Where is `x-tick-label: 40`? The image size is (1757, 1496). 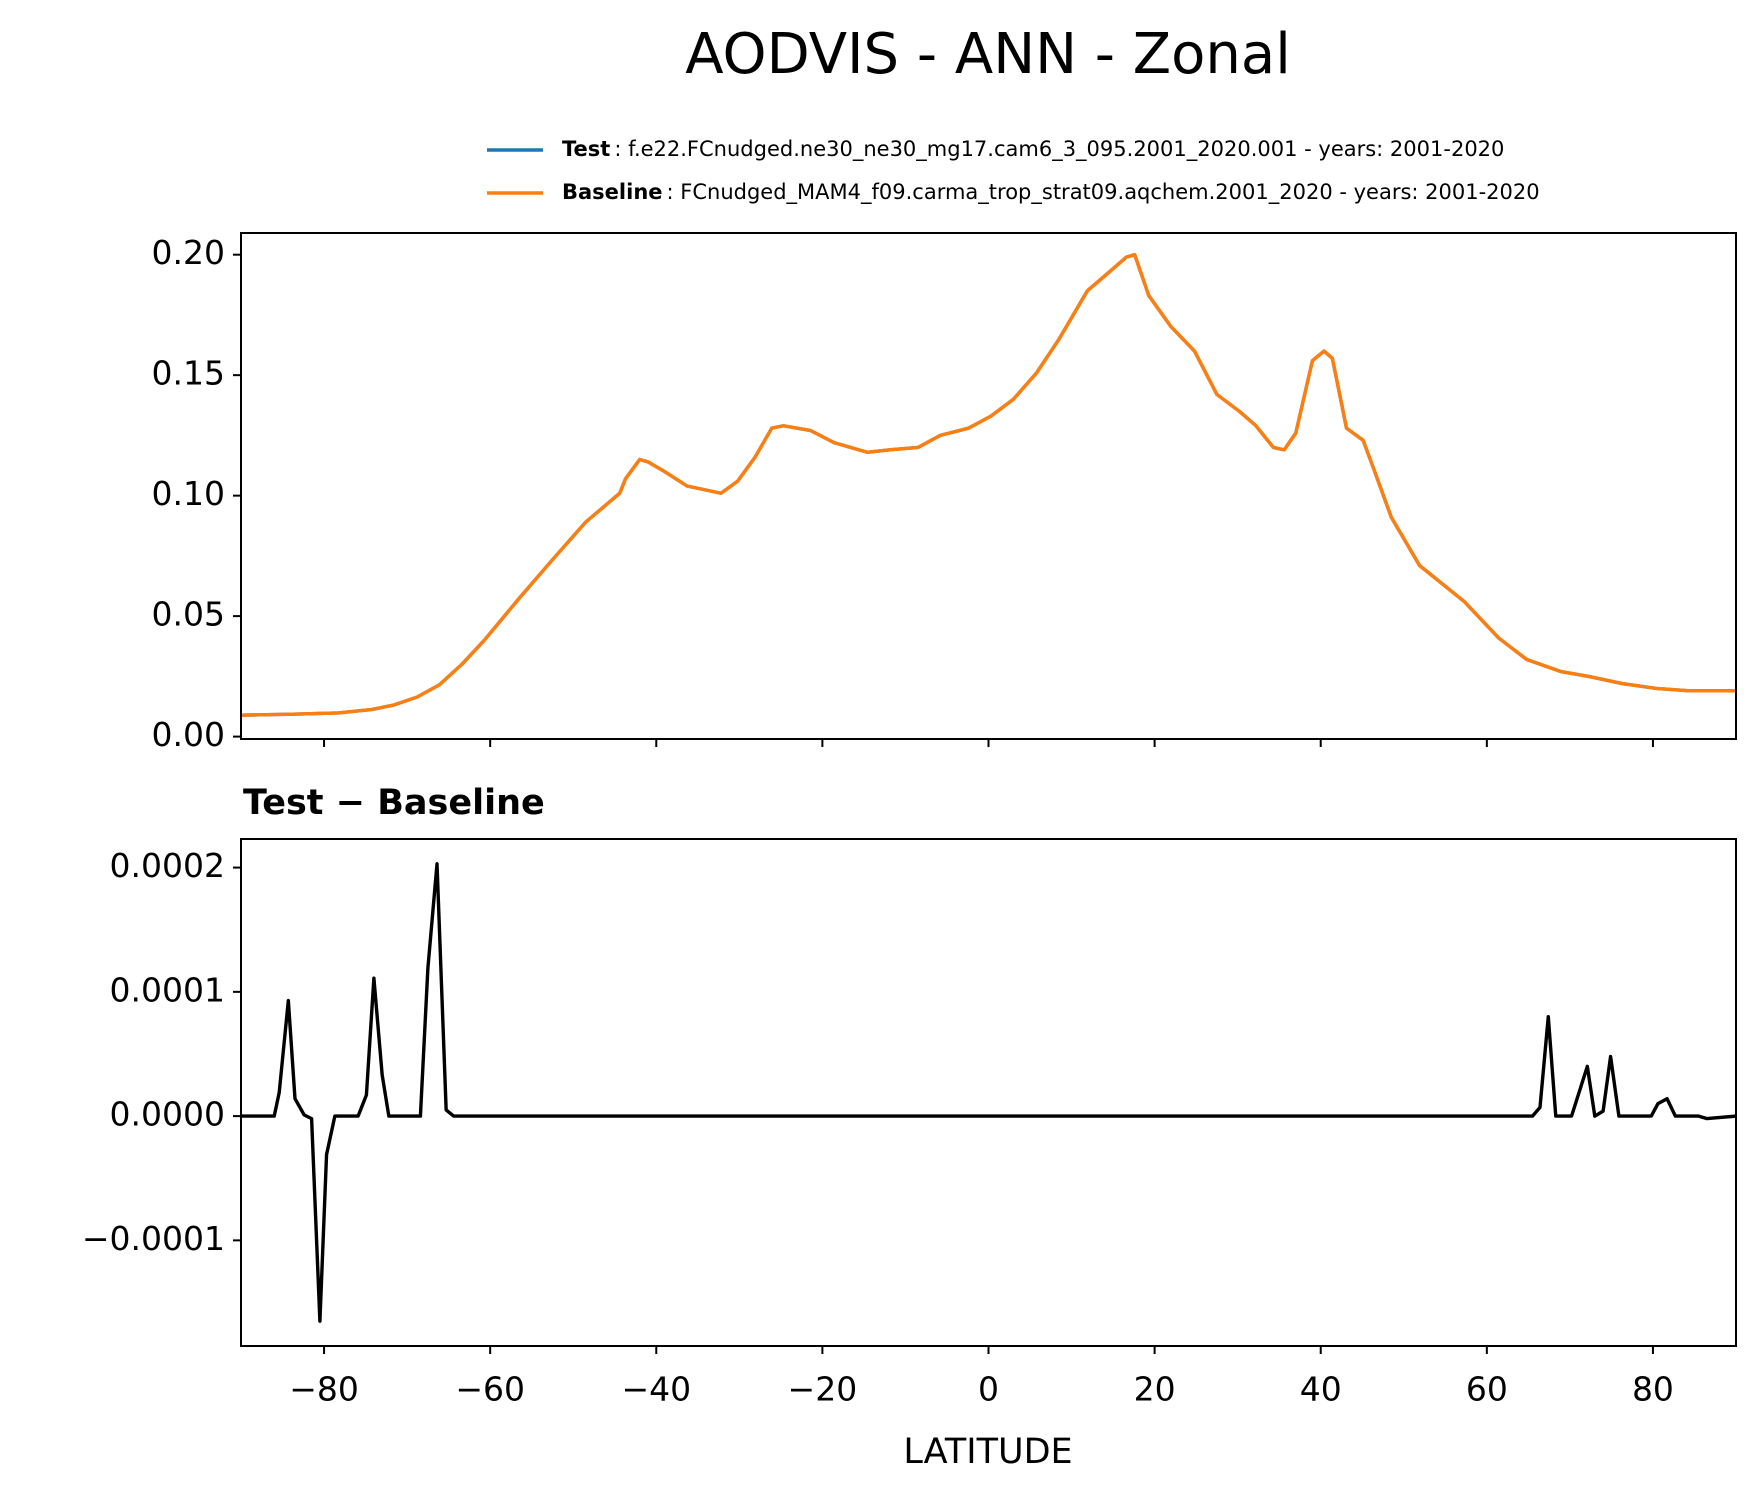
x-tick-label: 40 is located at coordinates (1321, 1389).